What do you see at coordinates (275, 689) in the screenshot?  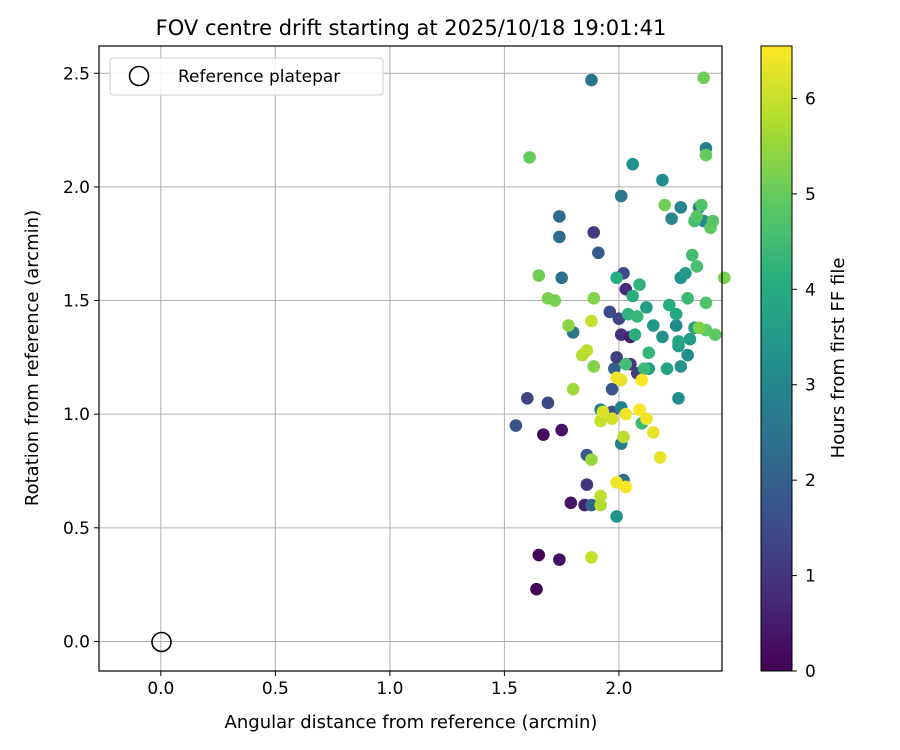 I see `x-tick-label: 0.5` at bounding box center [275, 689].